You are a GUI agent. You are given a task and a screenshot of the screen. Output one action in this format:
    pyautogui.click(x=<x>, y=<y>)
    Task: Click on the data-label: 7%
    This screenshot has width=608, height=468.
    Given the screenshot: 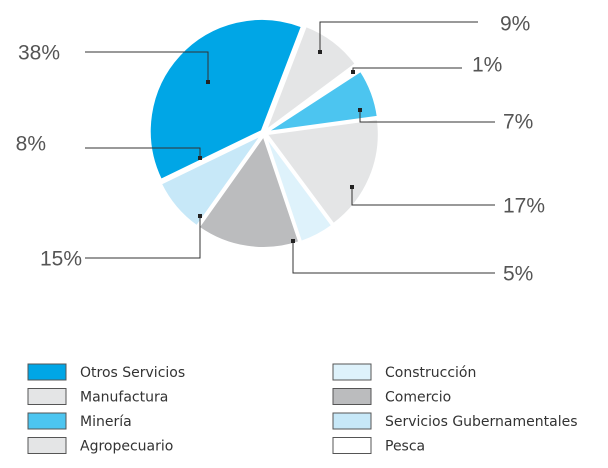 What is the action you would take?
    pyautogui.click(x=518, y=122)
    